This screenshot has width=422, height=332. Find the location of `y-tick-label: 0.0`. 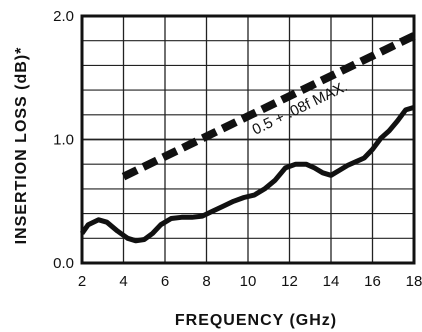

y-tick-label: 0.0 is located at coordinates (63, 263).